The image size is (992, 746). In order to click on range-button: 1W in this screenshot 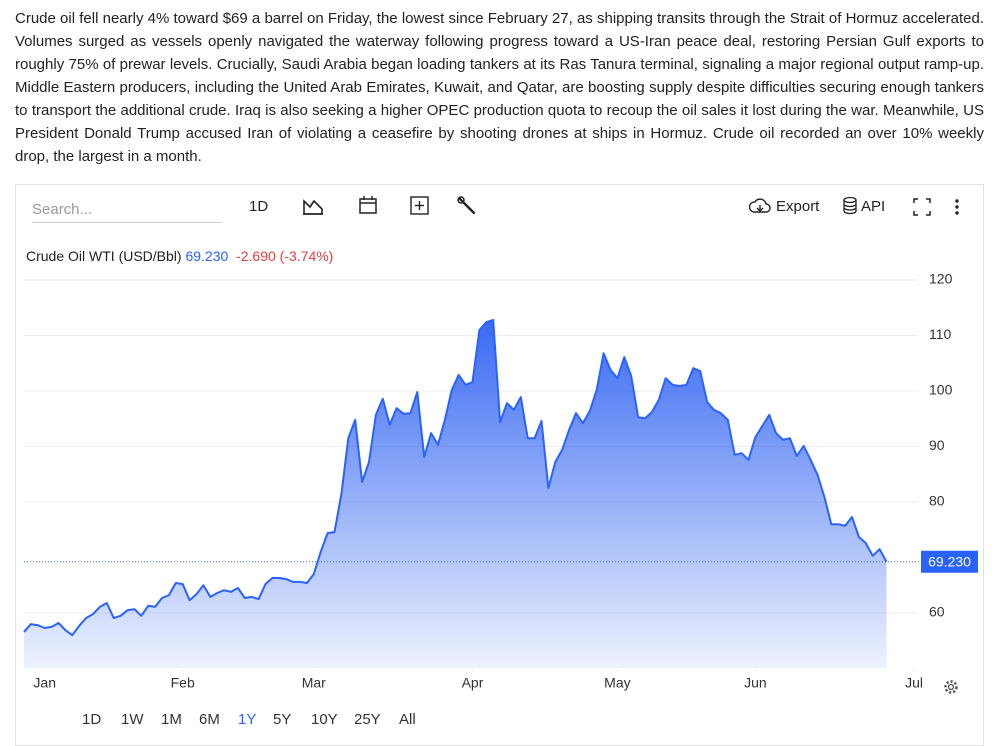, I will do `click(132, 719)`.